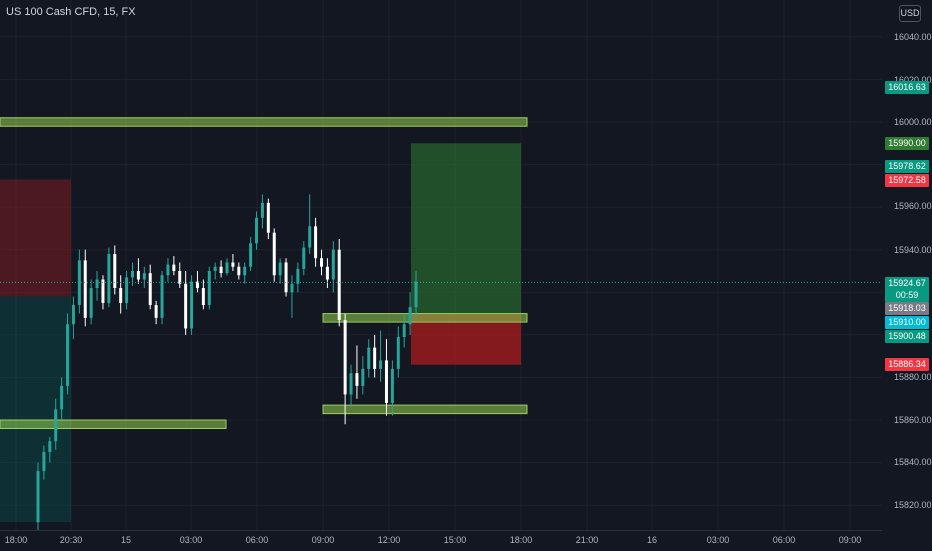  I want to click on xtick-1200: 12:00, so click(389, 540).